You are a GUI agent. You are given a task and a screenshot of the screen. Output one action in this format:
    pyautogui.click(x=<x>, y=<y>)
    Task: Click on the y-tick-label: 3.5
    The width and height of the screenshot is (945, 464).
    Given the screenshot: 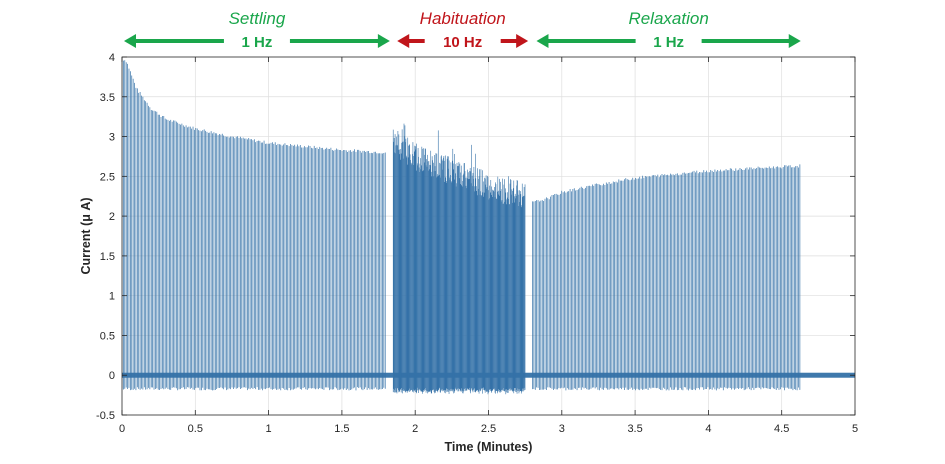 What is the action you would take?
    pyautogui.click(x=107, y=98)
    